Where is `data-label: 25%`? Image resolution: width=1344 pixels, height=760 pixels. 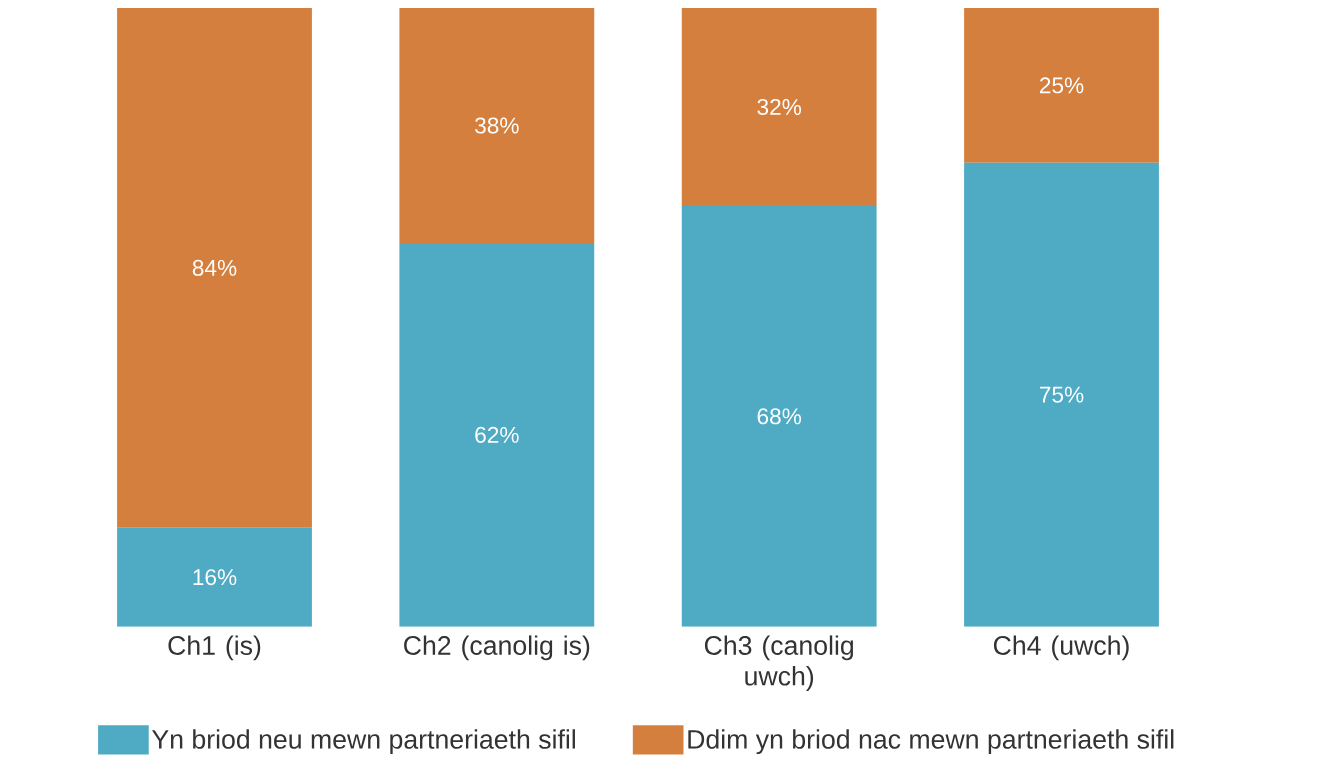 data-label: 25% is located at coordinates (1061, 85).